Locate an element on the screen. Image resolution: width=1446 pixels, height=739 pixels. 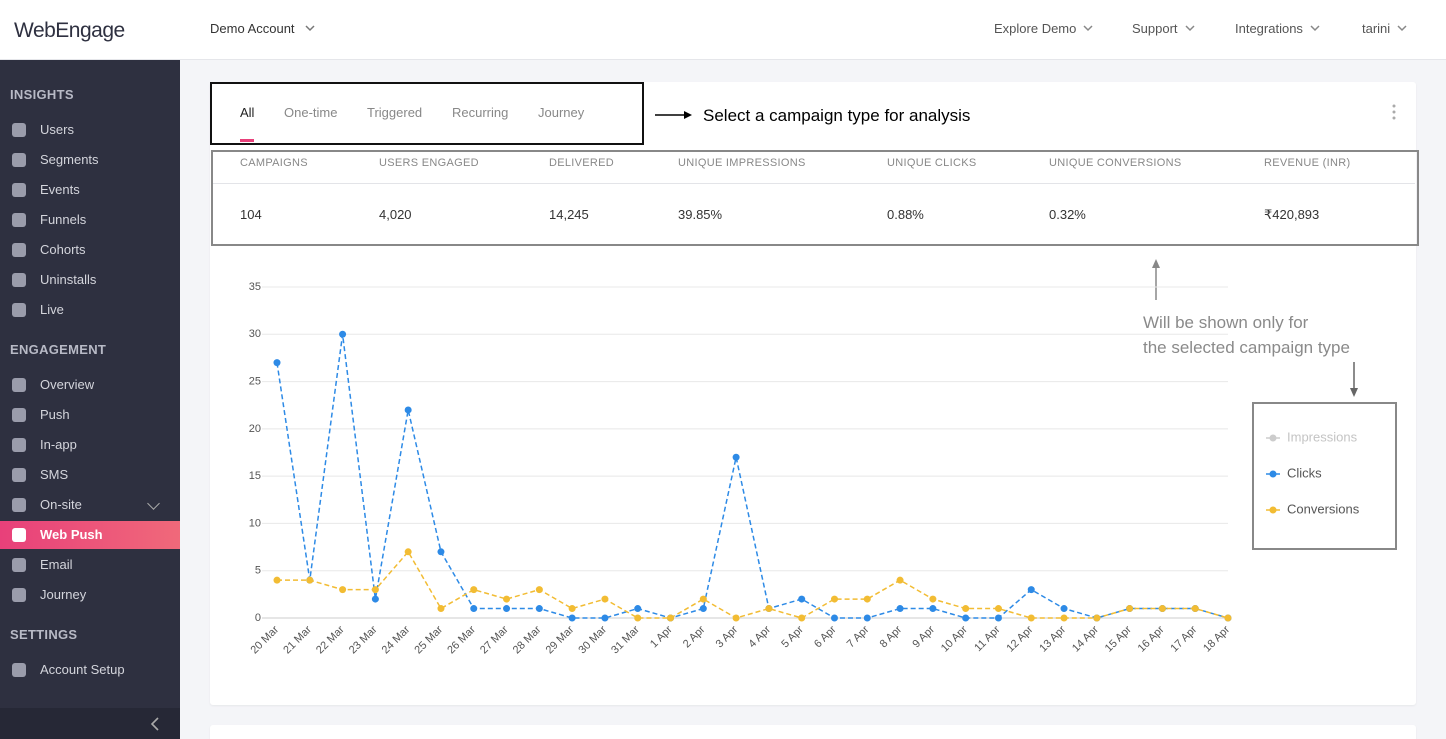
collapse-bar is located at coordinates (90, 723).